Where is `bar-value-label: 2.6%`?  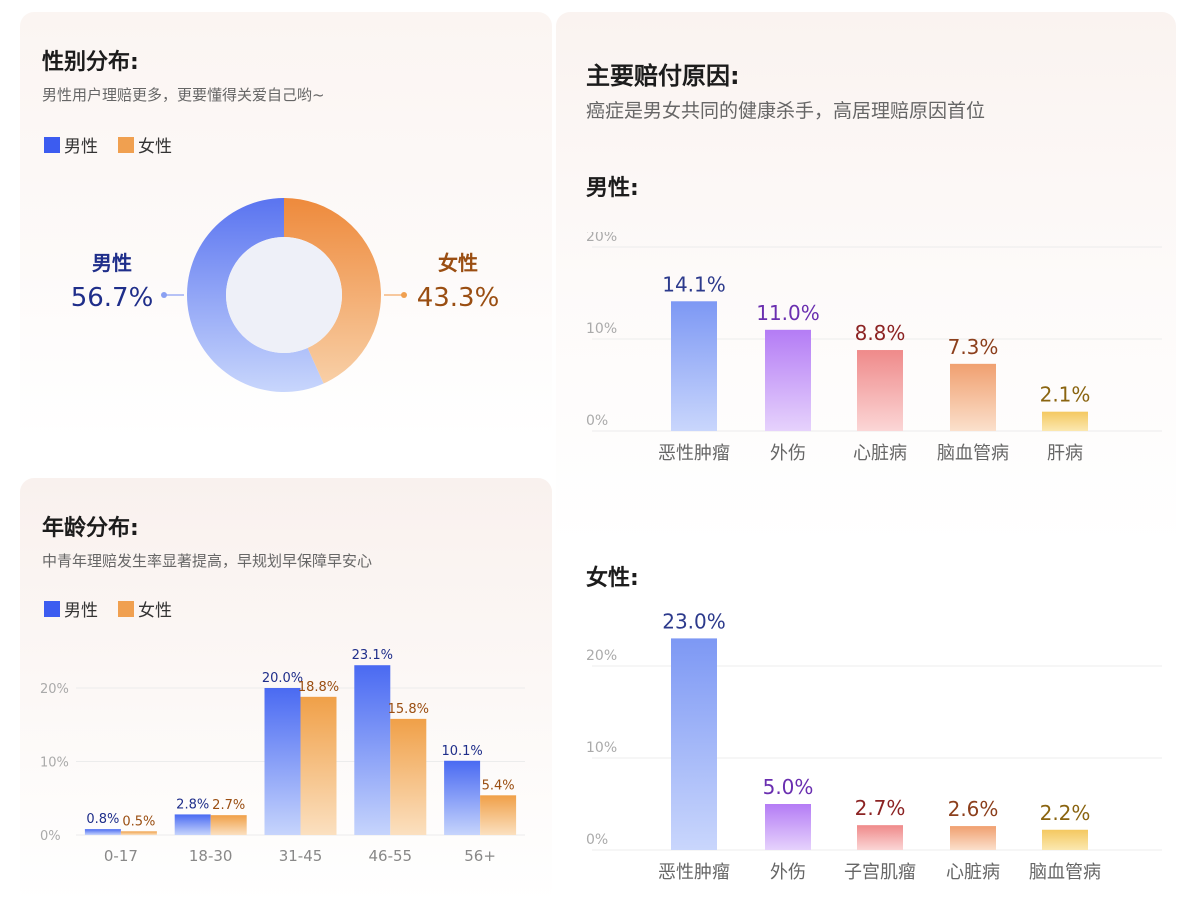
bar-value-label: 2.6% is located at coordinates (973, 809).